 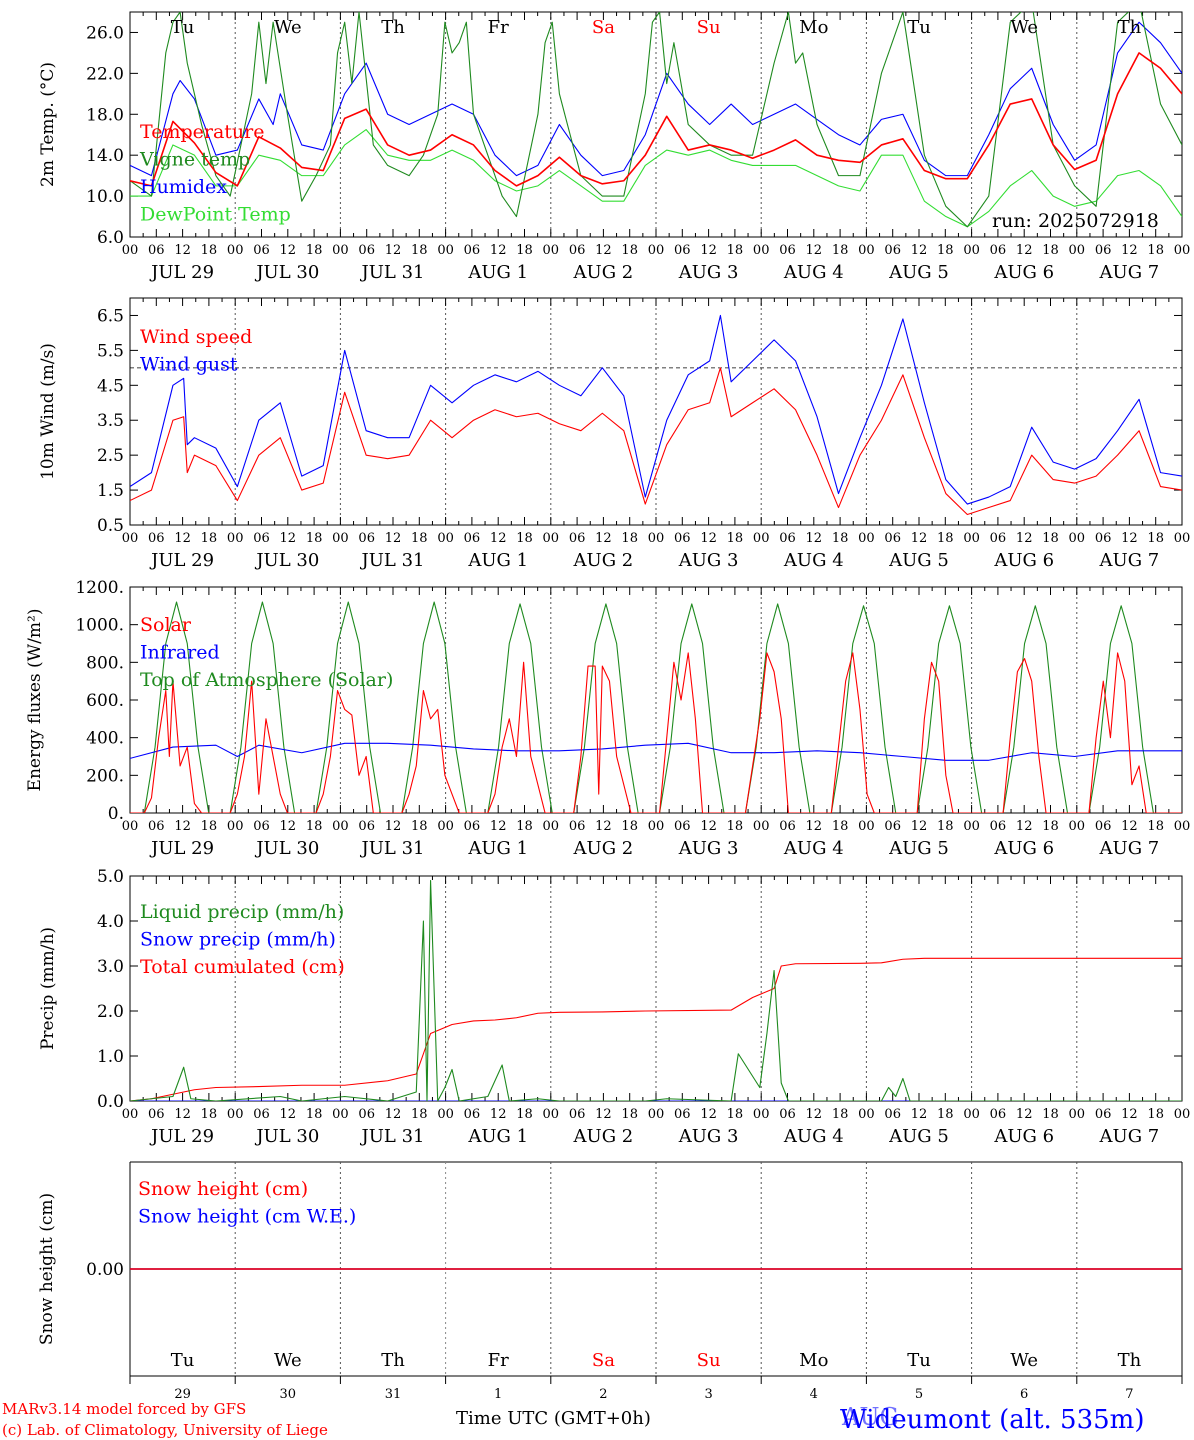 What do you see at coordinates (110, 491) in the screenshot?
I see `y-tick-label: 1.5` at bounding box center [110, 491].